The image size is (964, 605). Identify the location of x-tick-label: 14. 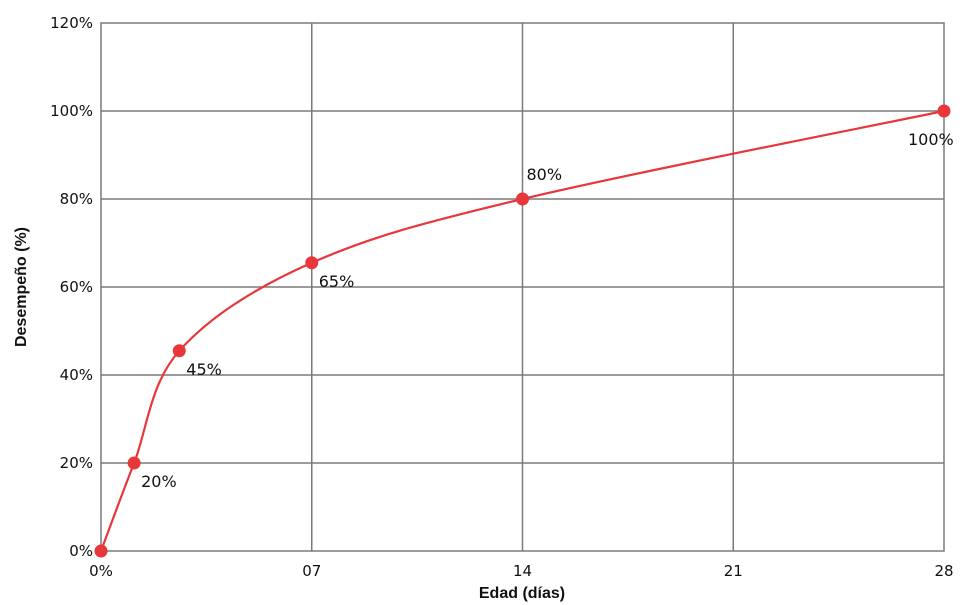
(522, 571).